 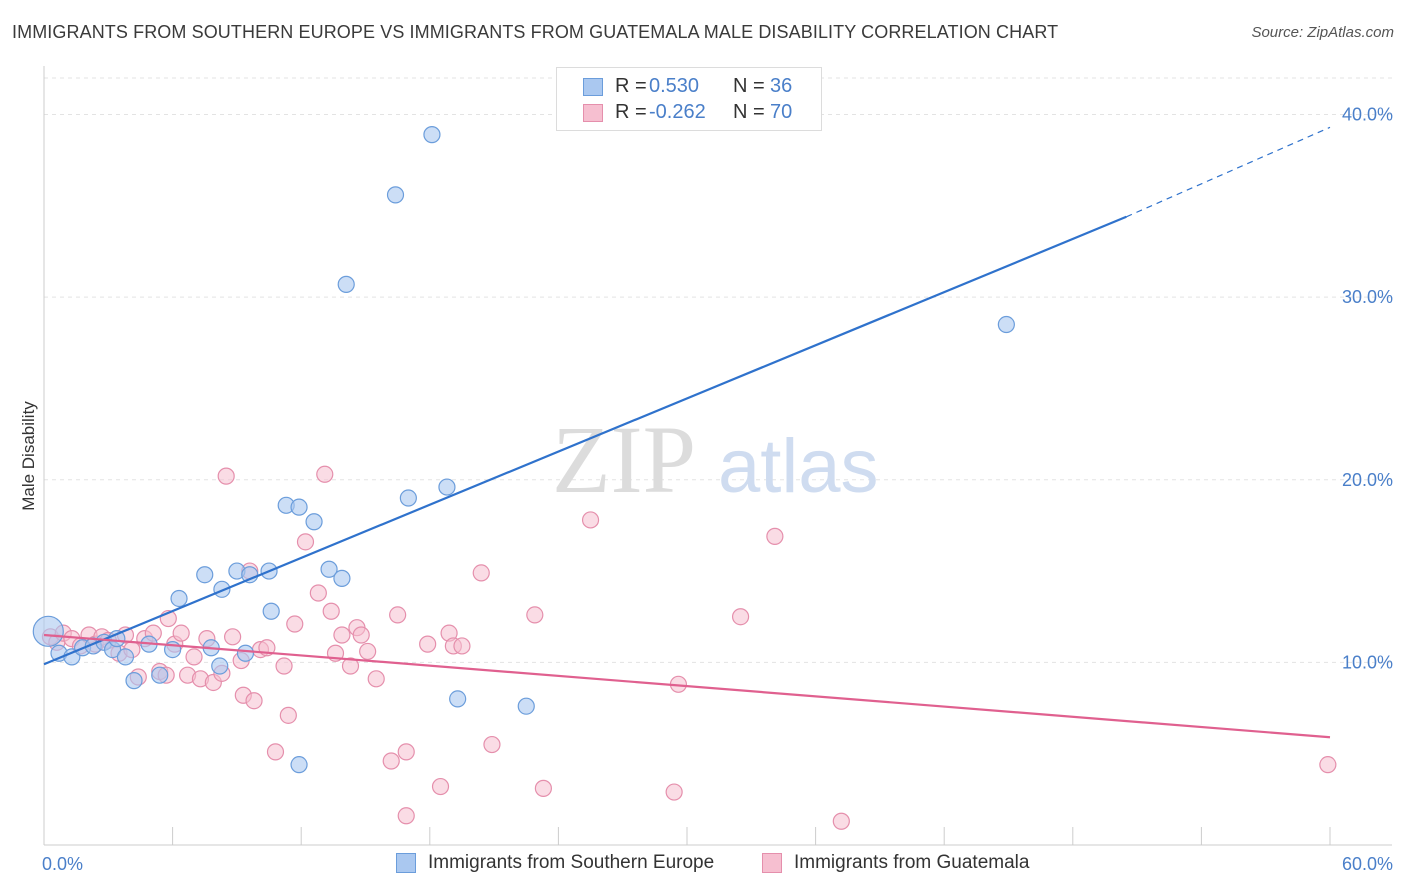 I want to click on y-tick-label: 40.0%, so click(x=1367, y=115).